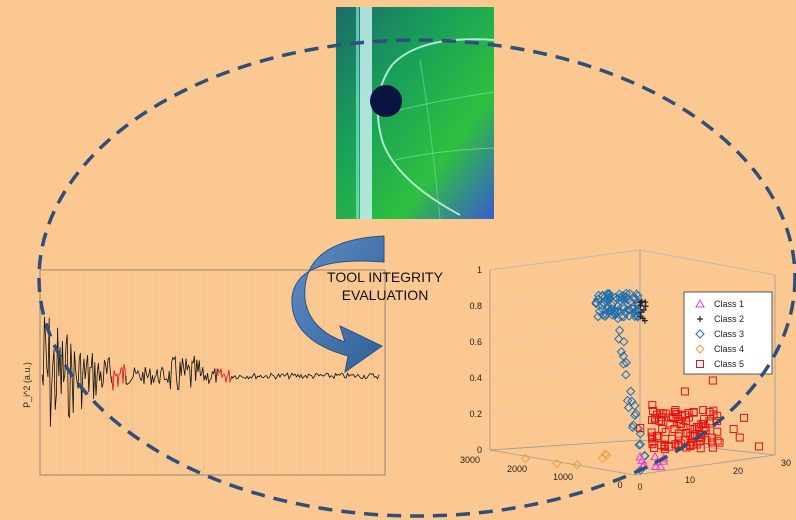  I want to click on z-axis-ticks: 0 0.2 0.4 0.6 0.8 1, so click(475, 360).